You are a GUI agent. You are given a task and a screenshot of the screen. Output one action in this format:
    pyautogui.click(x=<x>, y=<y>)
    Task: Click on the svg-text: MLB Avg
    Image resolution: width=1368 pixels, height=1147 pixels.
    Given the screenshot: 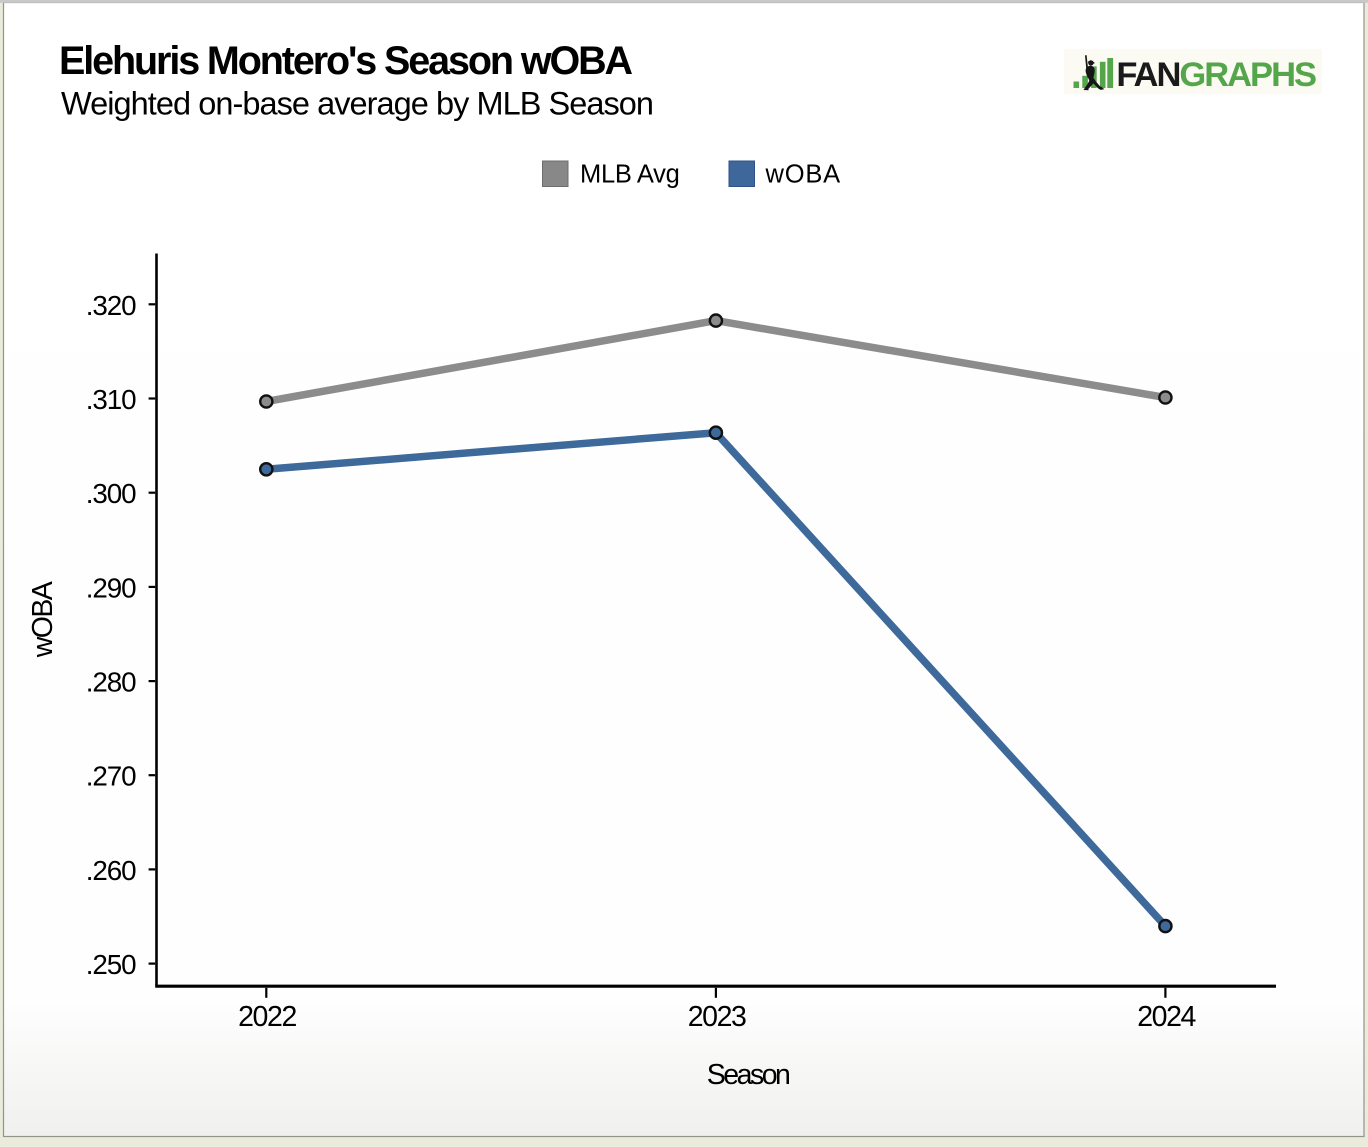 What is the action you would take?
    pyautogui.click(x=630, y=175)
    